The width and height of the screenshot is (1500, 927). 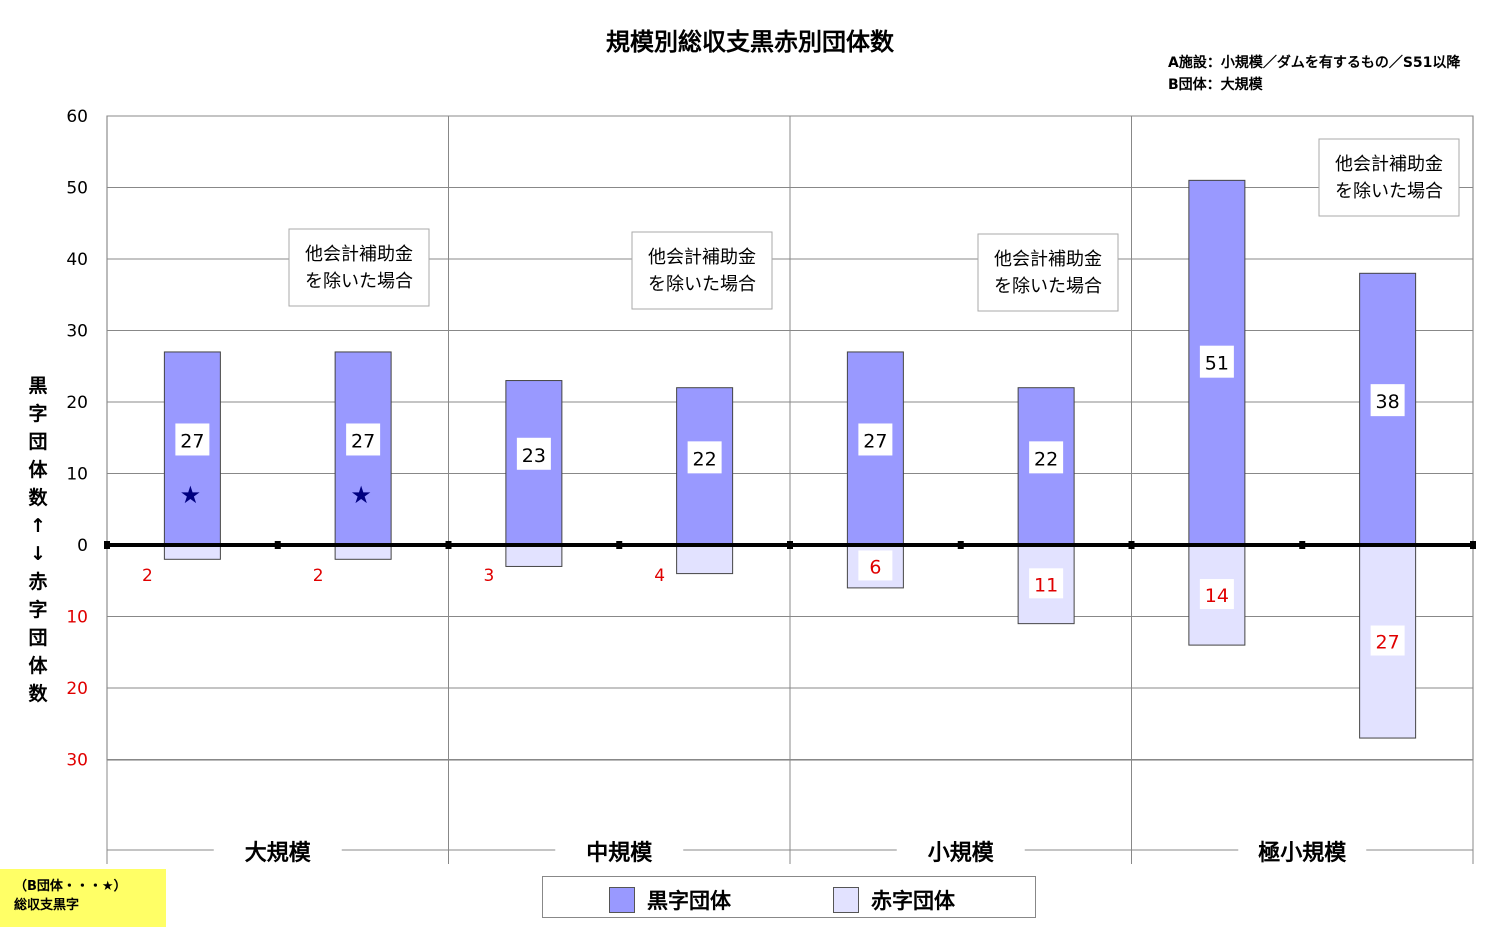 What do you see at coordinates (38, 540) in the screenshot?
I see `y-axis-label: 黒字団体数 ↑ ↓ 赤字団体数` at bounding box center [38, 540].